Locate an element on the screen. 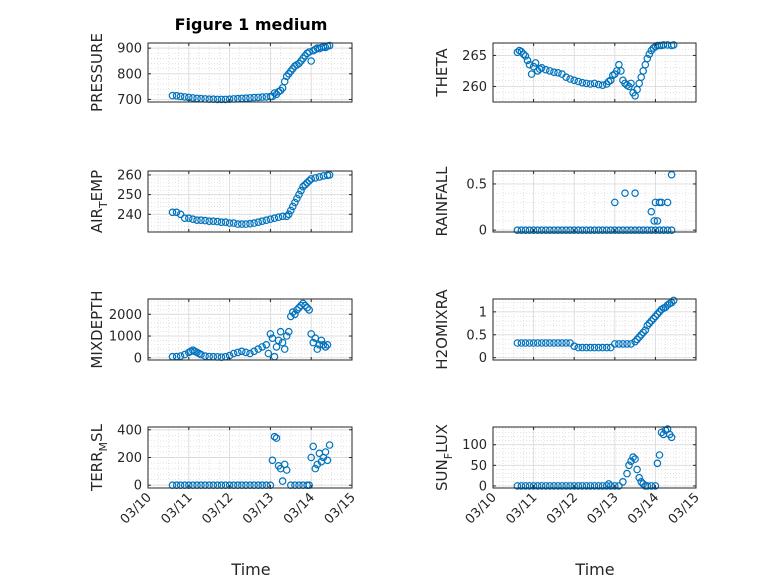  y-tick-label: 200 is located at coordinates (129, 458).